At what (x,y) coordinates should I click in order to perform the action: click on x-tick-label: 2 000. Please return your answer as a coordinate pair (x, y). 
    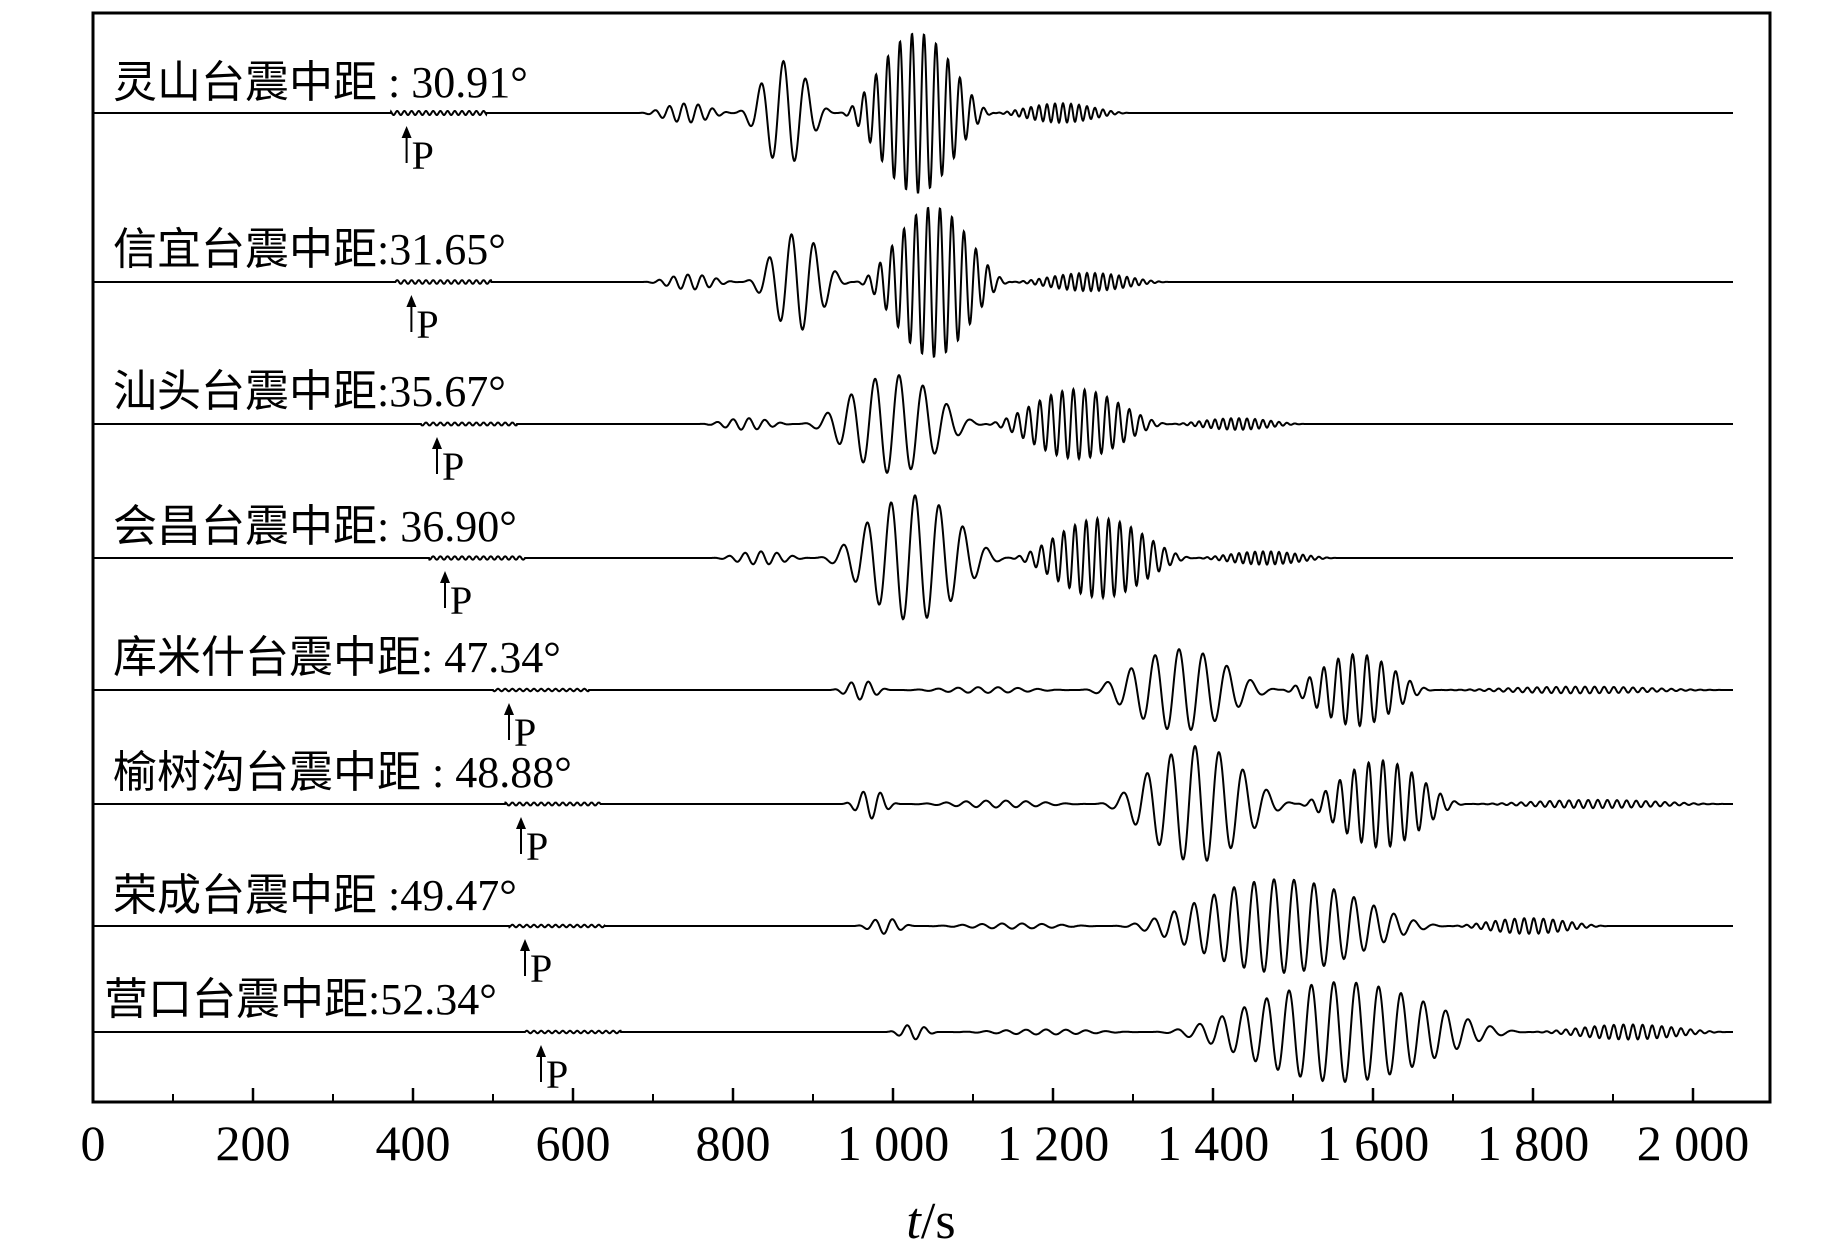
    Looking at the image, I should click on (1693, 1143).